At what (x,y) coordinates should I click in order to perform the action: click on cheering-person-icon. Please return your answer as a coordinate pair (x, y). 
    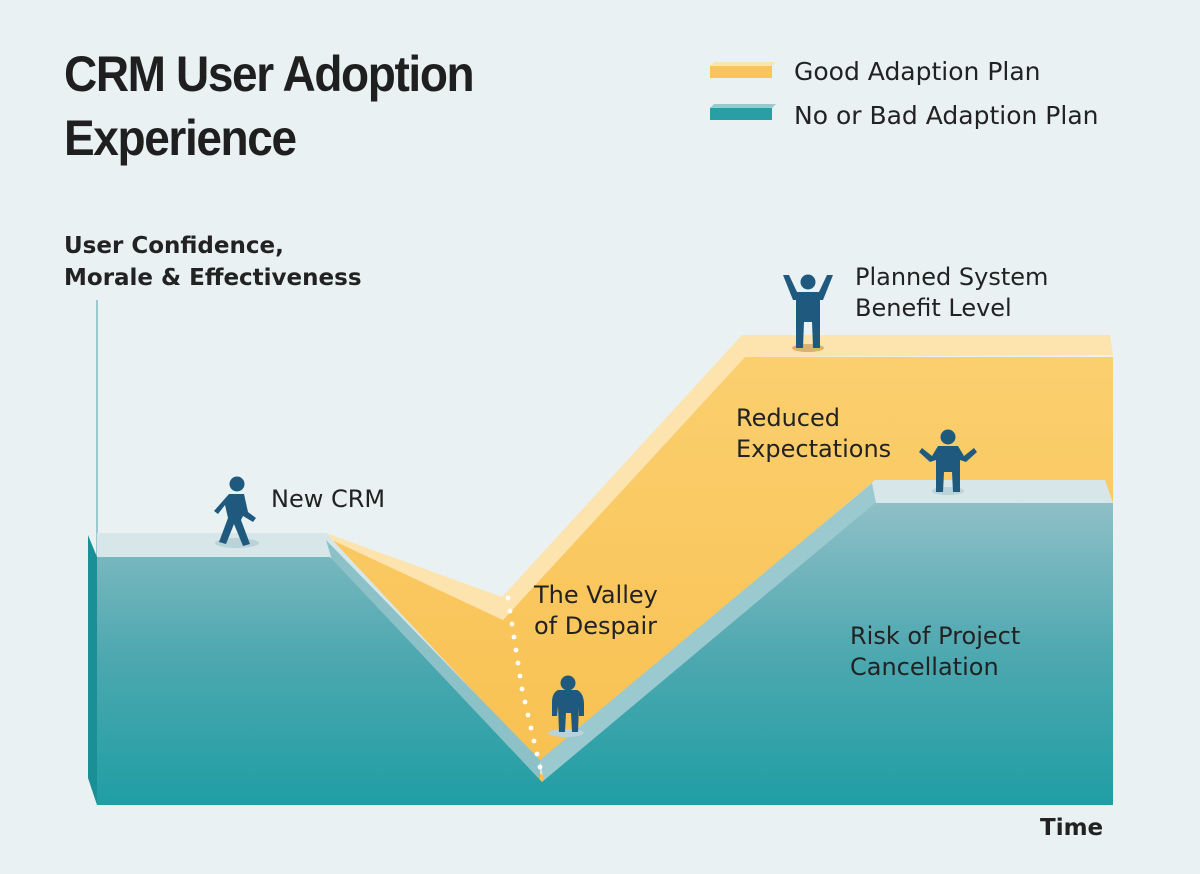
    Looking at the image, I should click on (808, 313).